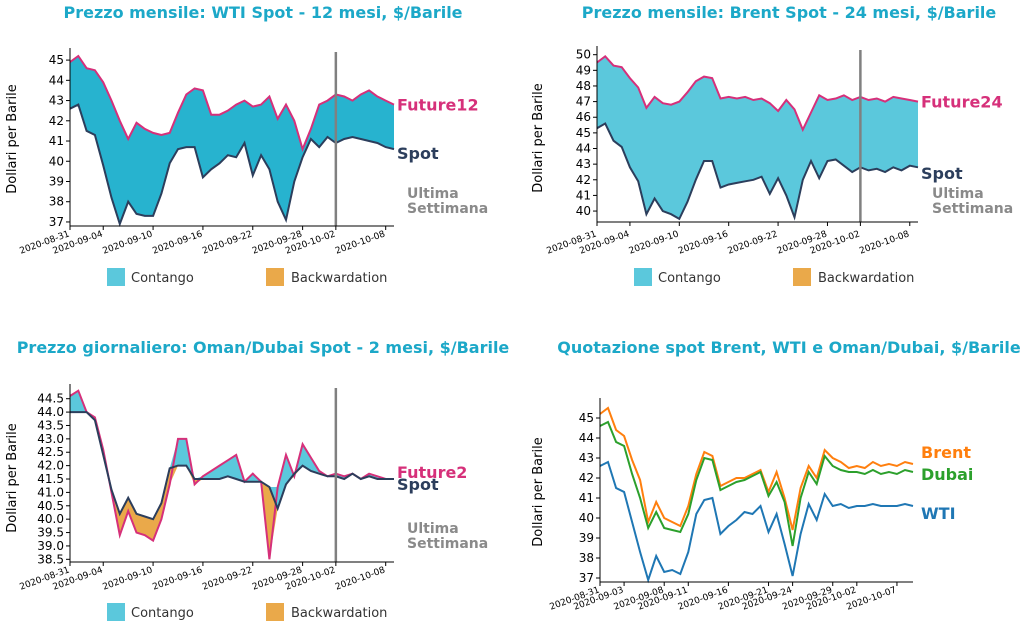 The height and width of the screenshot is (634, 1032). What do you see at coordinates (50, 559) in the screenshot?
I see `y-tick-label: 38.5` at bounding box center [50, 559].